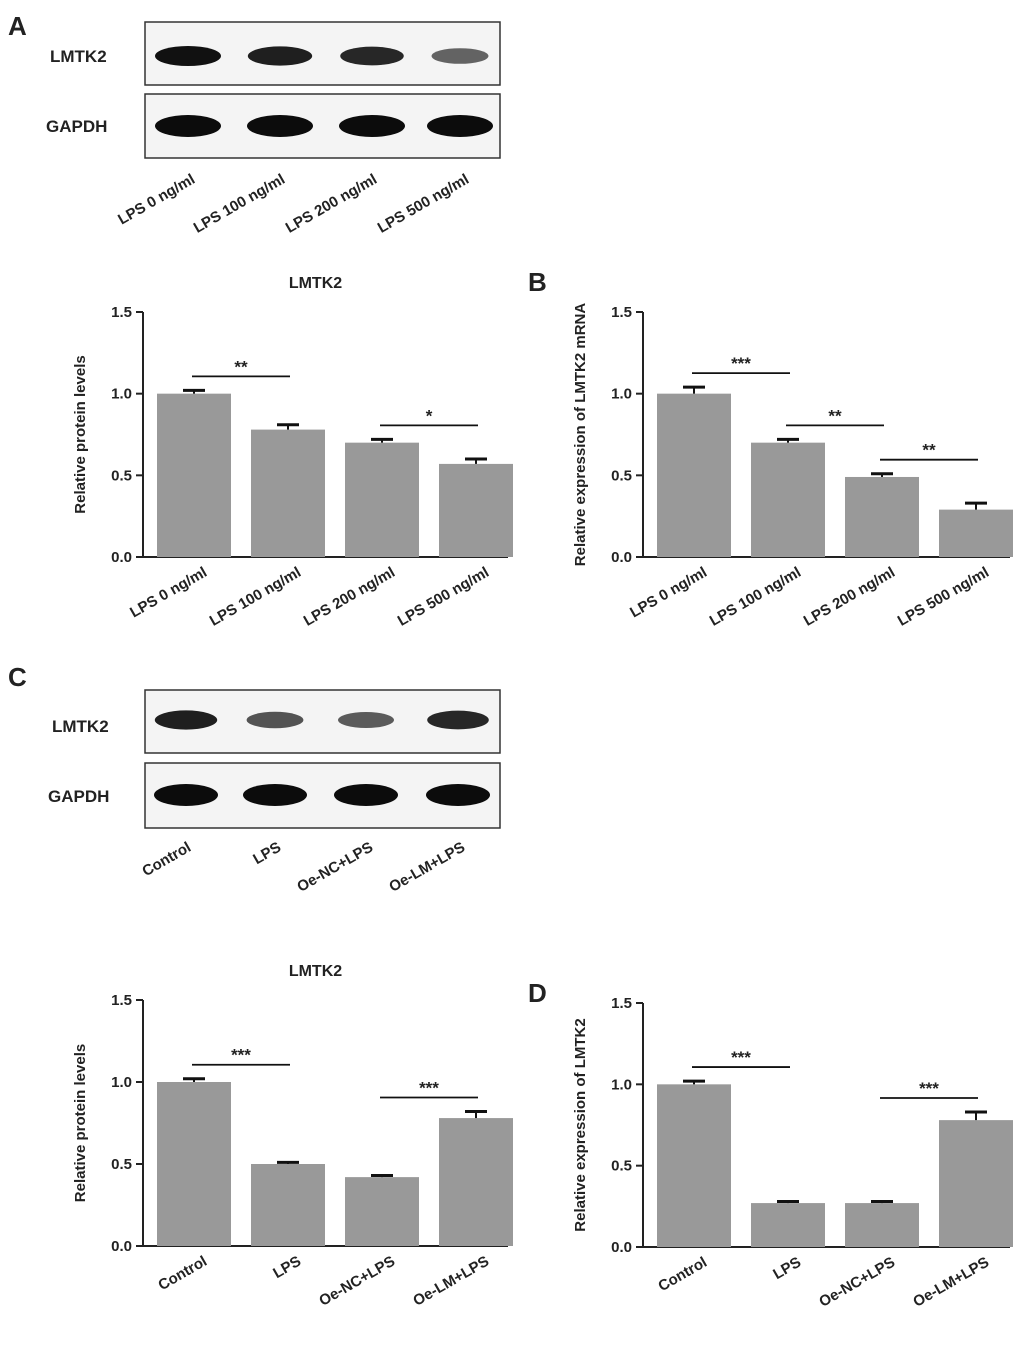 This screenshot has height=1347, width=1033. I want to click on lane-label: Oe-NC+LPS, so click(335, 867).